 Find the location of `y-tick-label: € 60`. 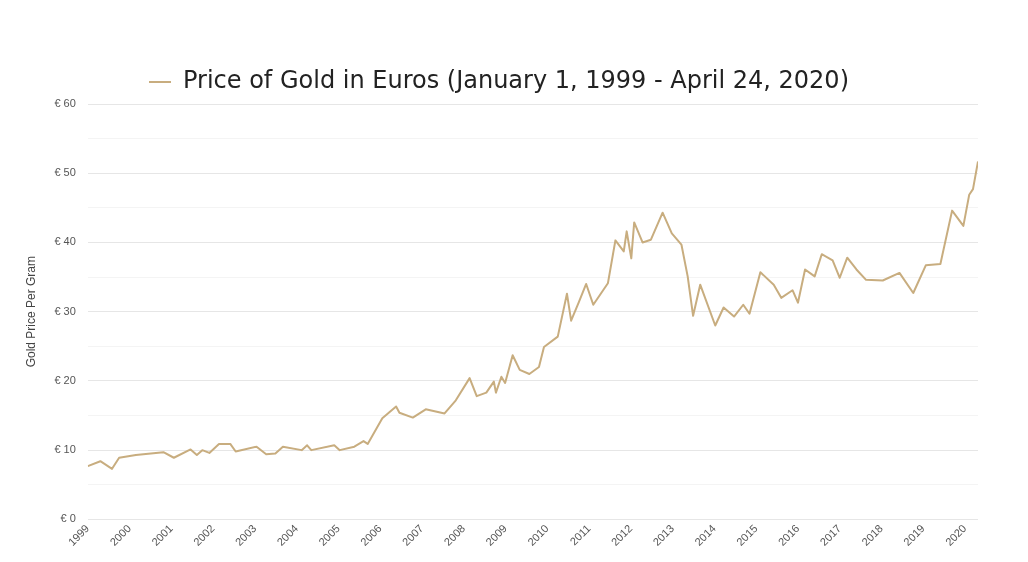

y-tick-label: € 60 is located at coordinates (65, 103).